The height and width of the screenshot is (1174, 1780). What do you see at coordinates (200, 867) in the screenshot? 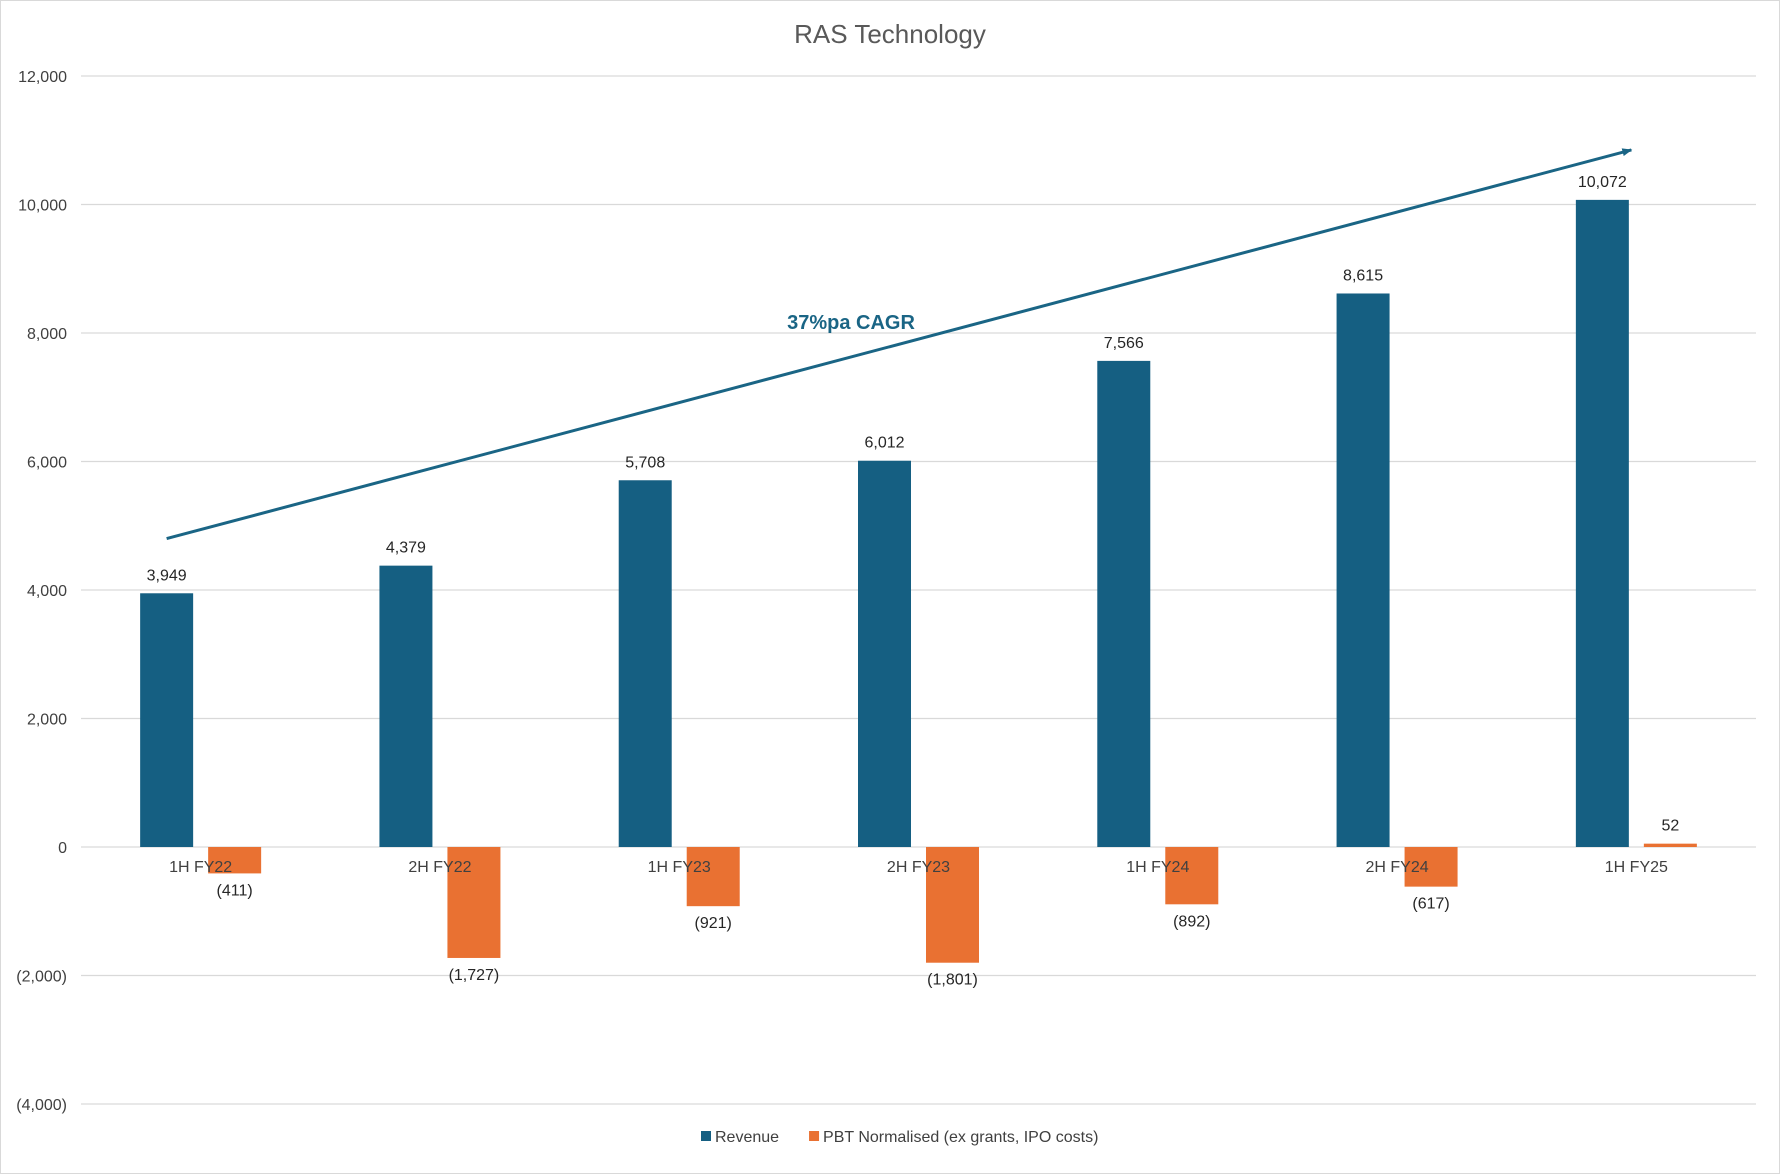
I see `x-category-label: 1H FY22` at bounding box center [200, 867].